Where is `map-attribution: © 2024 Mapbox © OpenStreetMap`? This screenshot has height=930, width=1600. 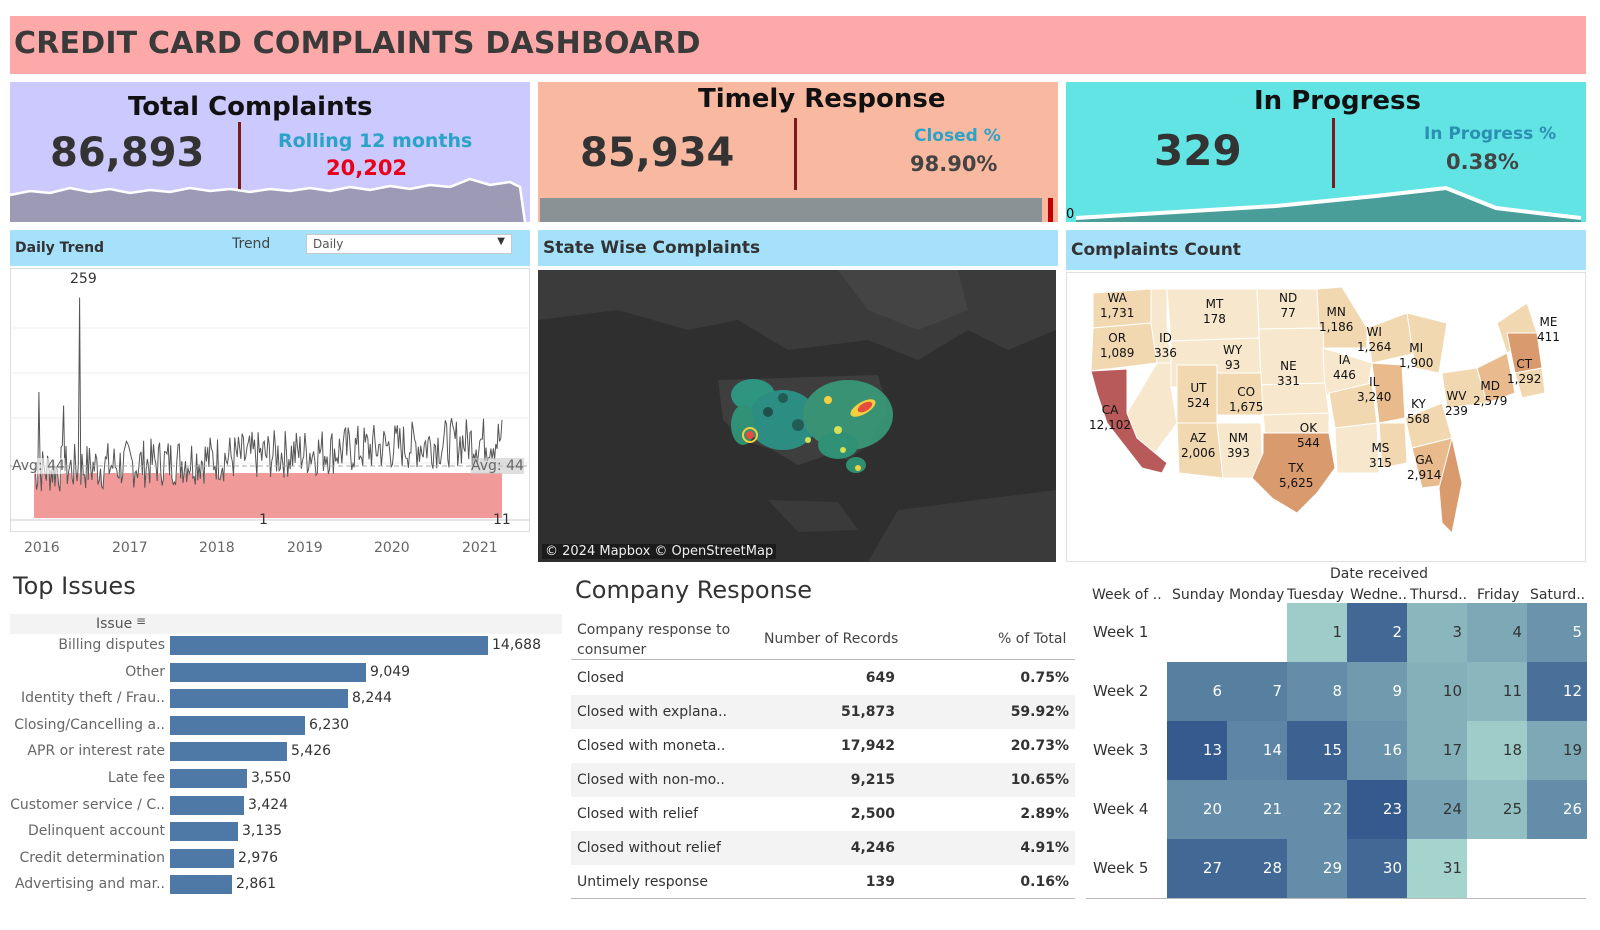
map-attribution: © 2024 Mapbox © OpenStreetMap is located at coordinates (659, 551).